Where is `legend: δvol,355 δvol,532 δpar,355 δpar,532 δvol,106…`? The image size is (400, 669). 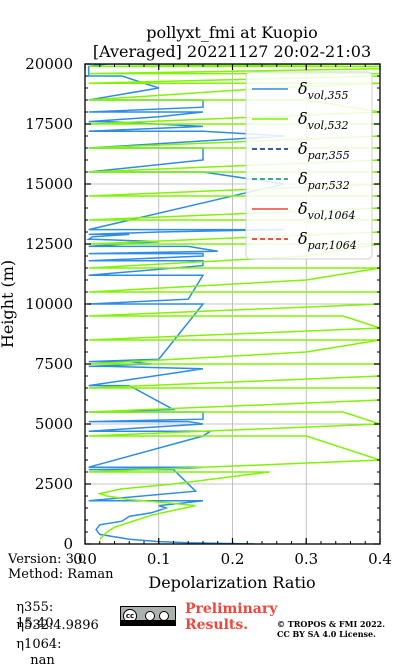
legend: δvol,355 δvol,532 δpar,355 δpar,532 δvol,106… is located at coordinates (309, 165).